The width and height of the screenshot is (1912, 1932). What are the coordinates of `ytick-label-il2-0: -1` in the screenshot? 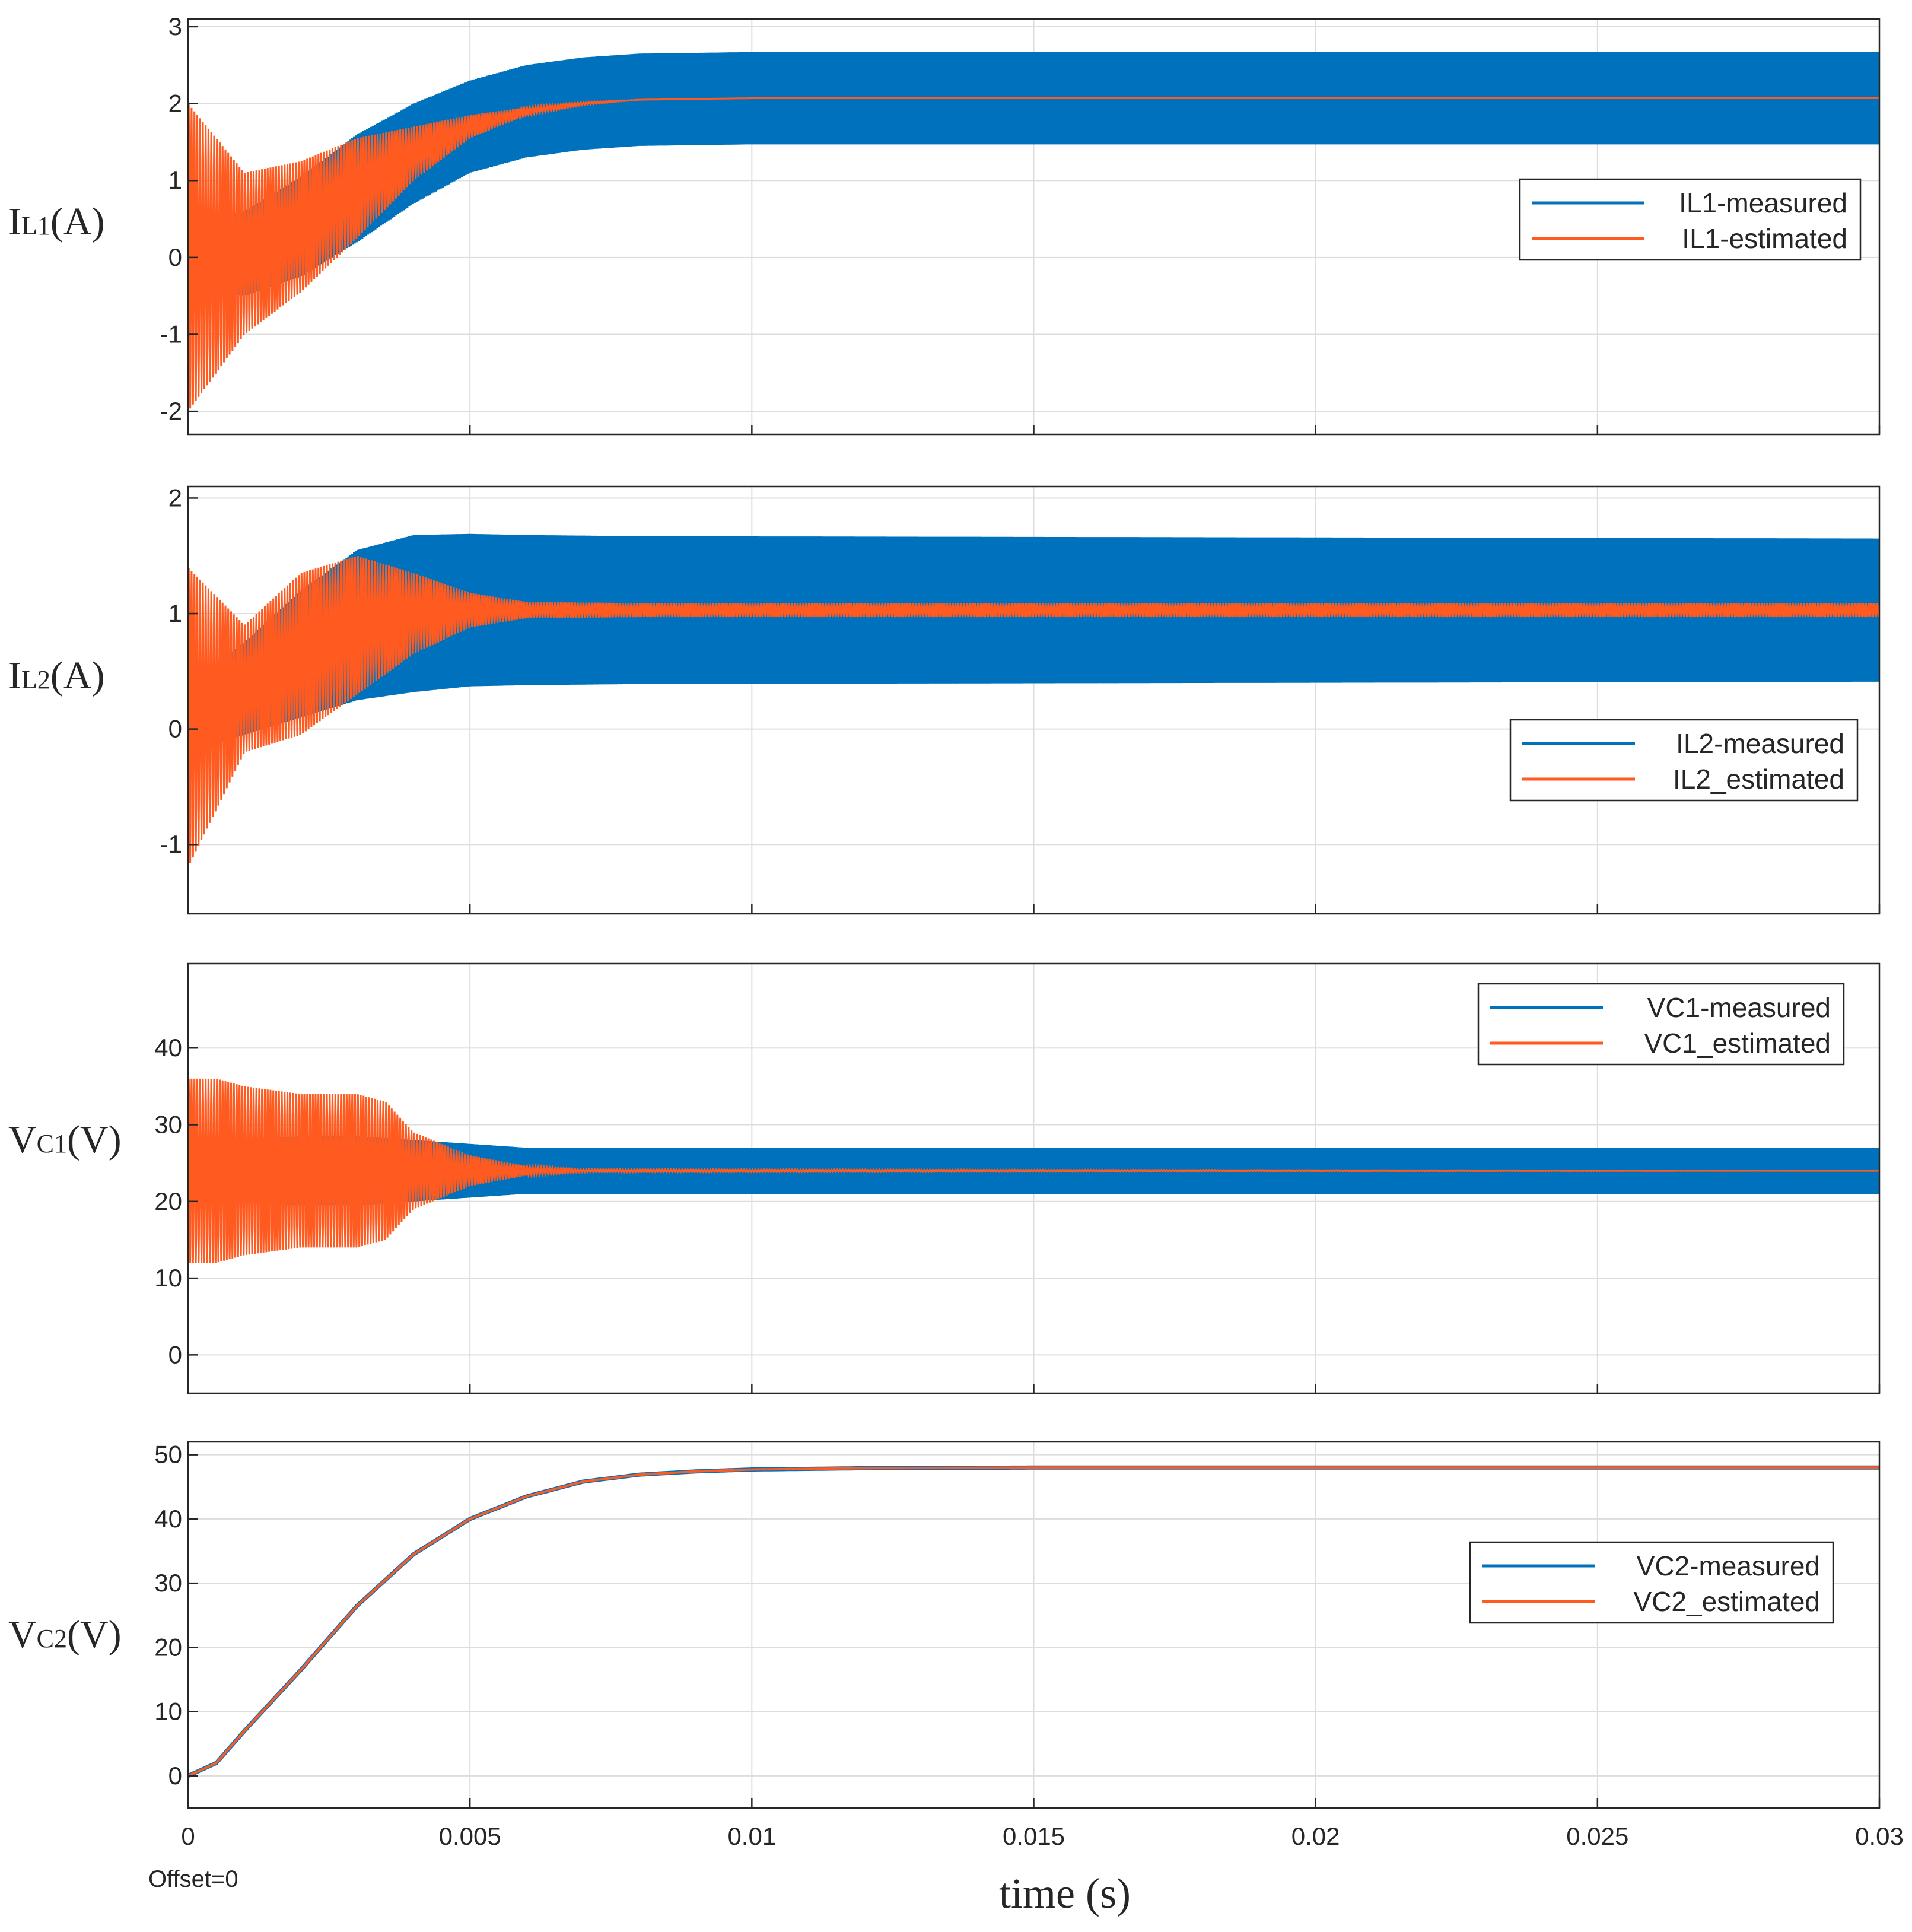 It's located at (171, 844).